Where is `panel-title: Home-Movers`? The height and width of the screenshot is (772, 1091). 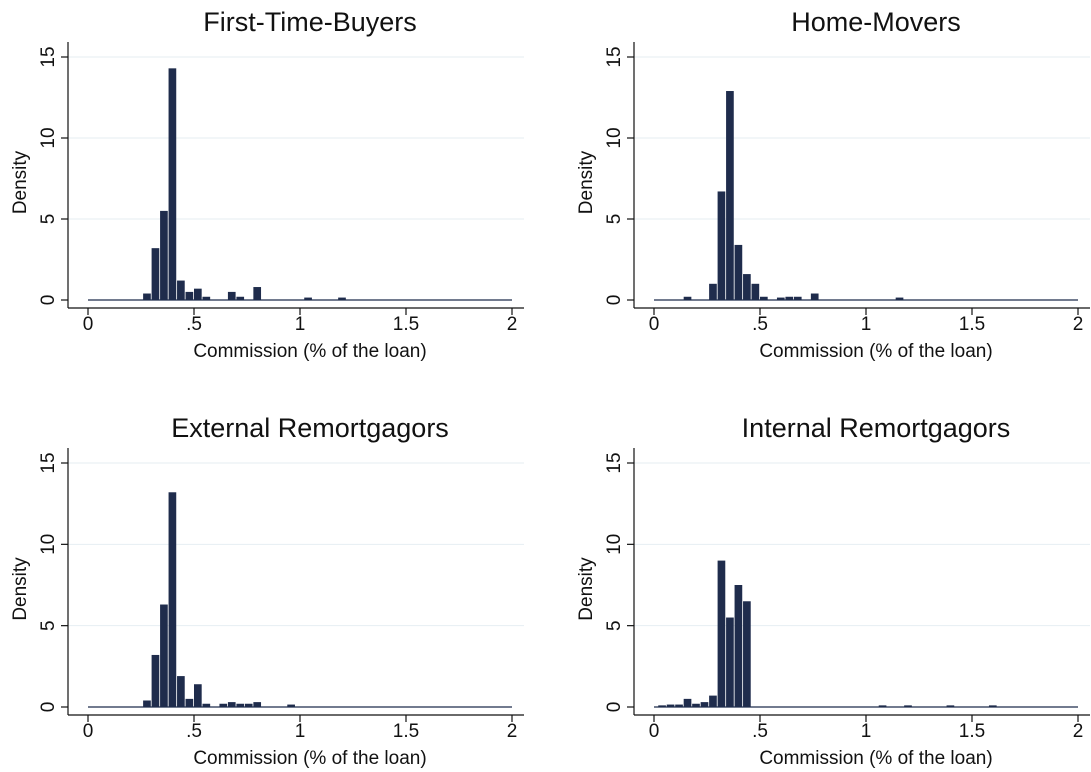 panel-title: Home-Movers is located at coordinates (876, 22).